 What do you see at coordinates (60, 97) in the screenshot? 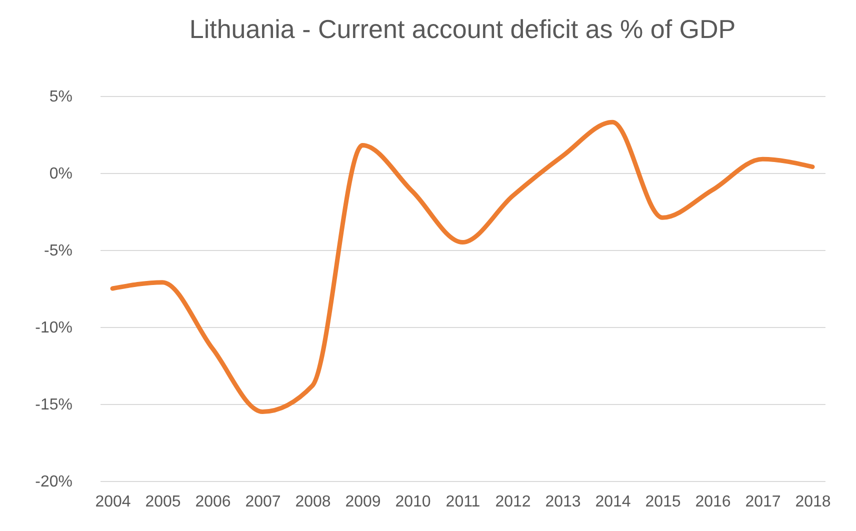
I see `y-tick-label: 5%` at bounding box center [60, 97].